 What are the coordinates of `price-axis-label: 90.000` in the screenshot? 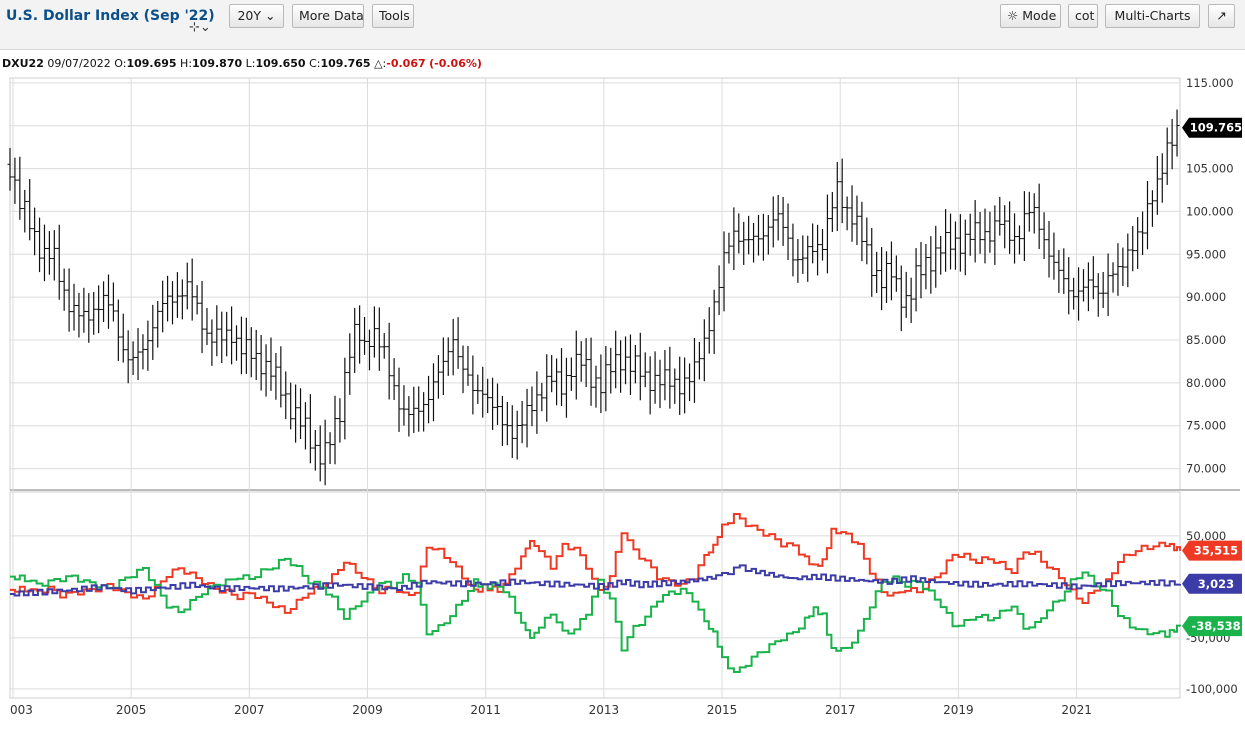 It's located at (1206, 297).